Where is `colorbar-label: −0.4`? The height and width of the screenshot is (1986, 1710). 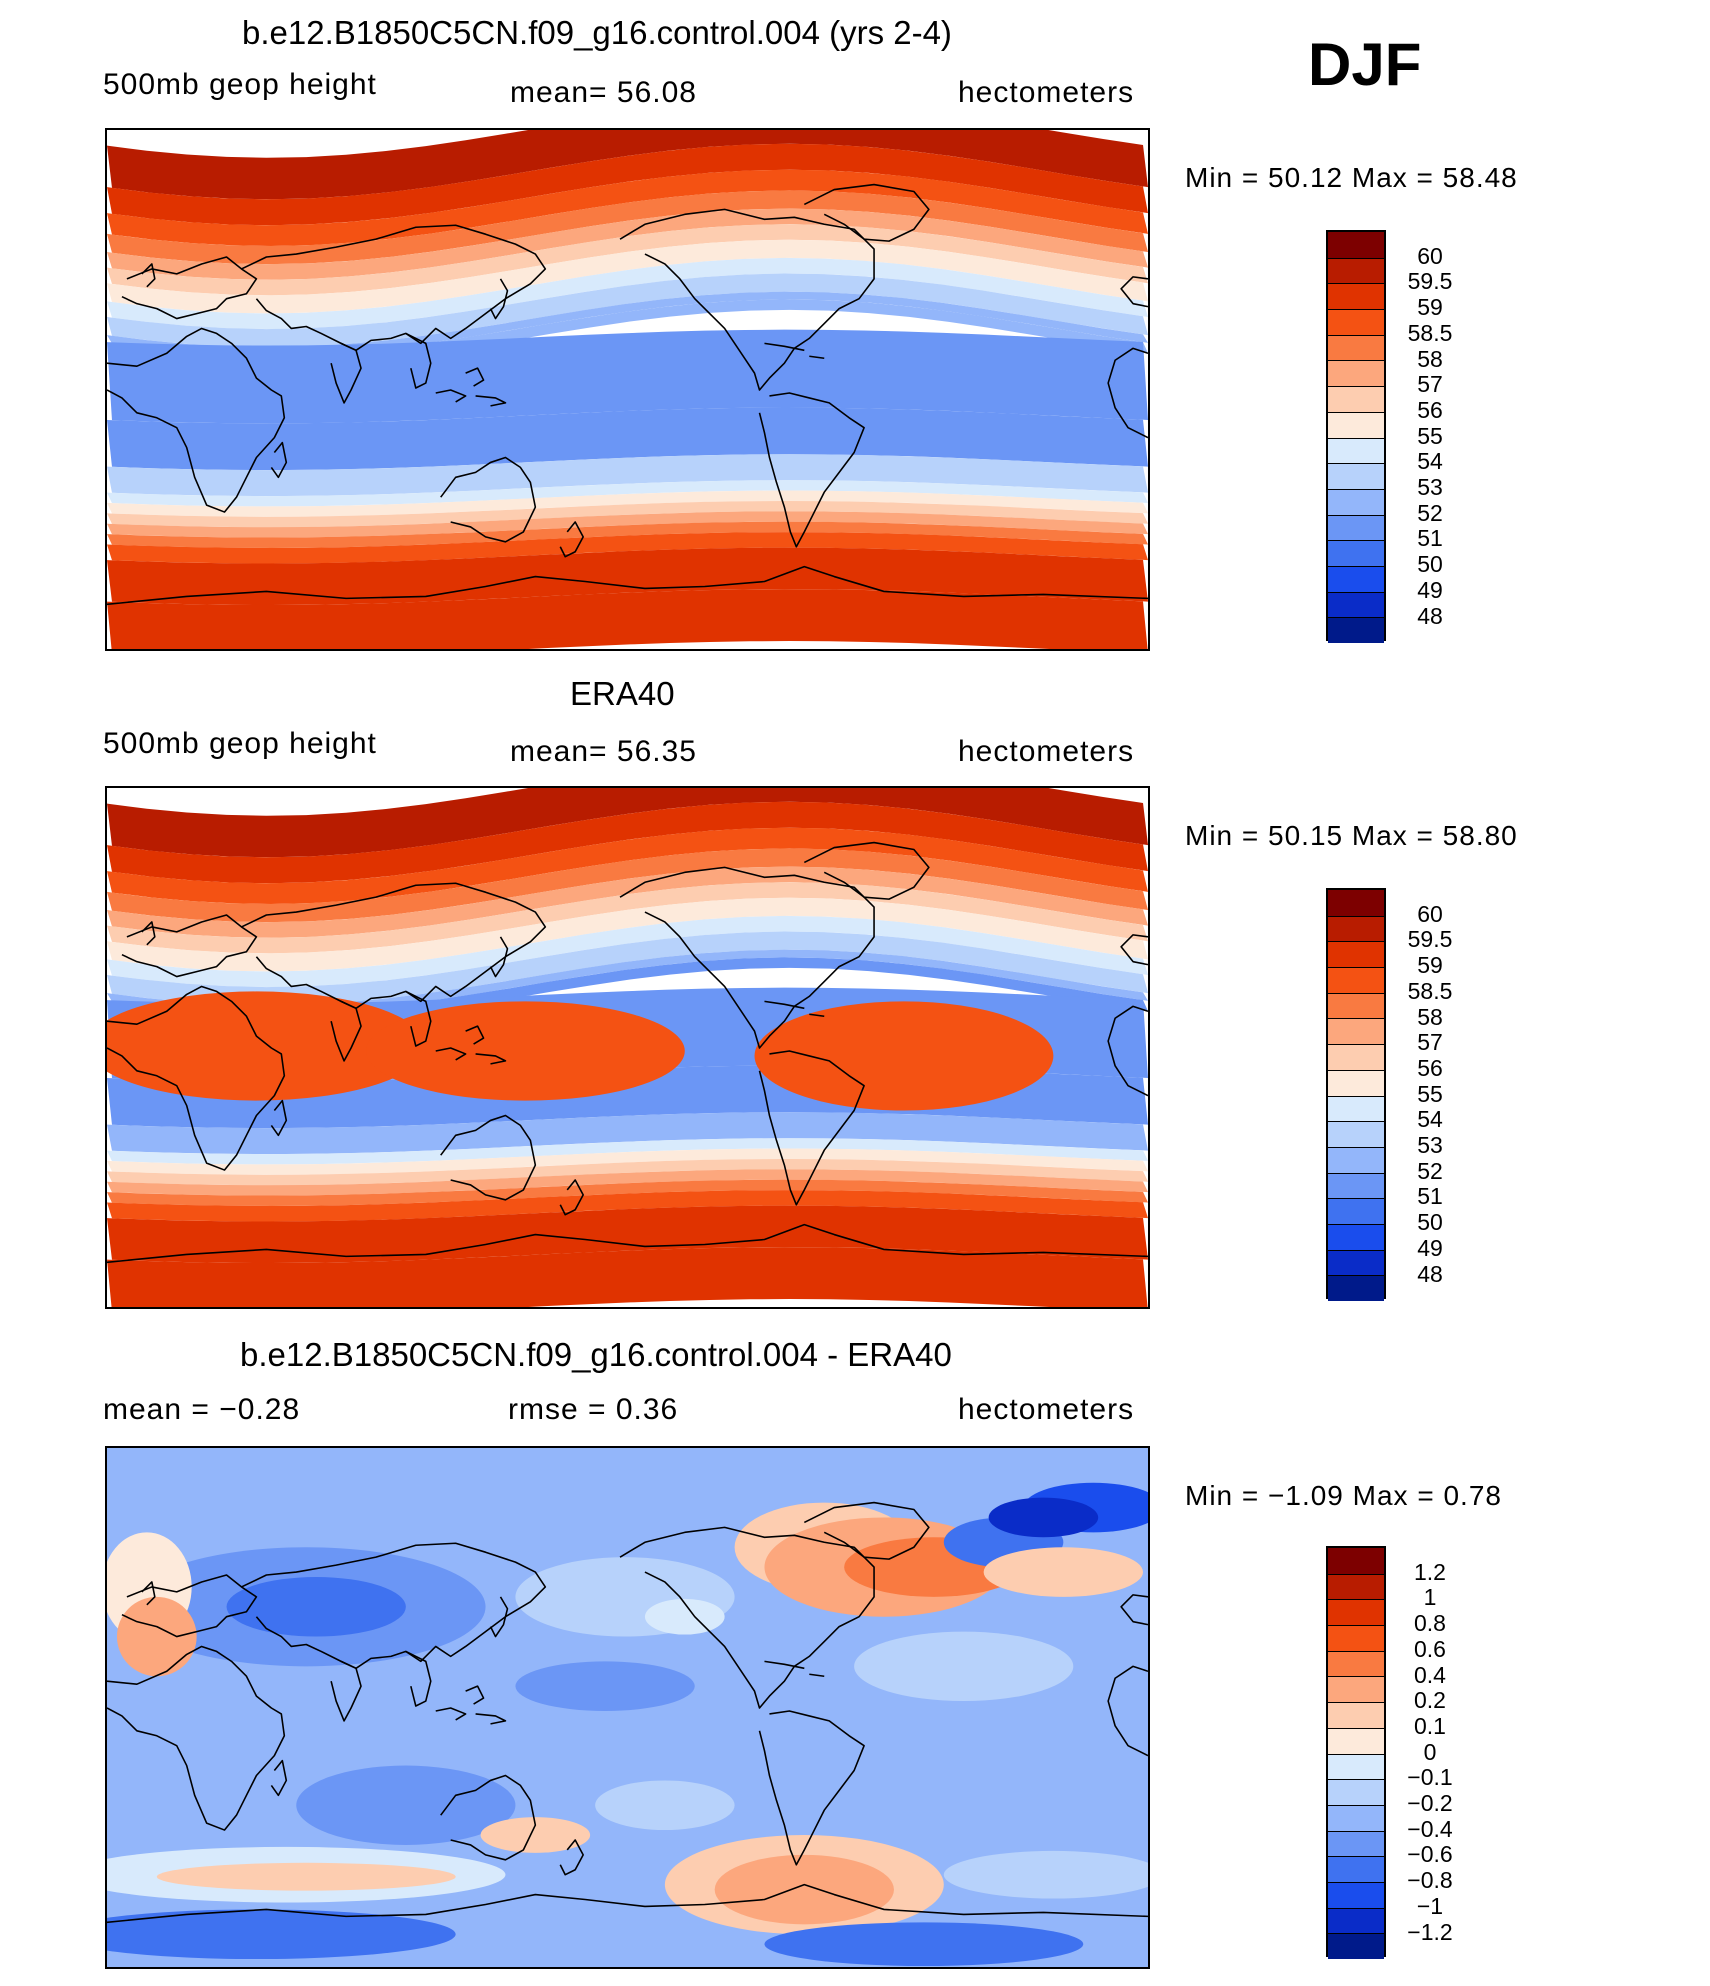 colorbar-label: −0.4 is located at coordinates (1430, 1828).